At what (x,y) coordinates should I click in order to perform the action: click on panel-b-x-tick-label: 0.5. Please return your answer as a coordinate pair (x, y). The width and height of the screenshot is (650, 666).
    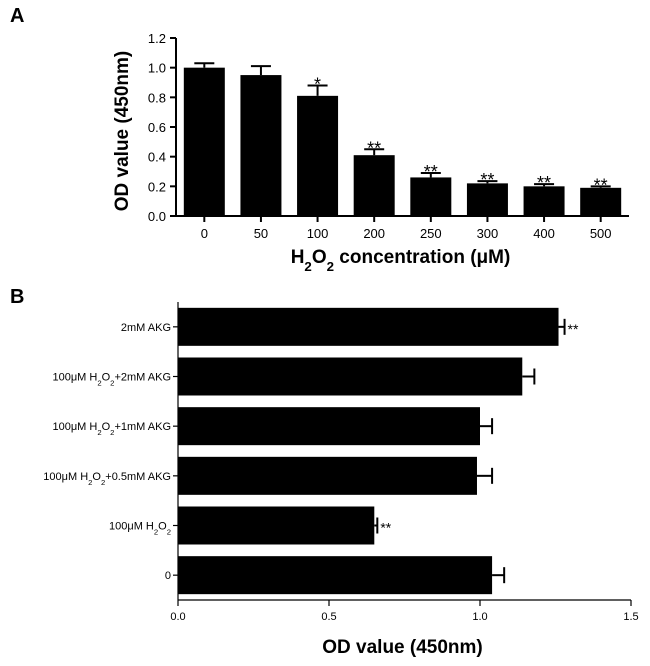
    Looking at the image, I should click on (328, 617).